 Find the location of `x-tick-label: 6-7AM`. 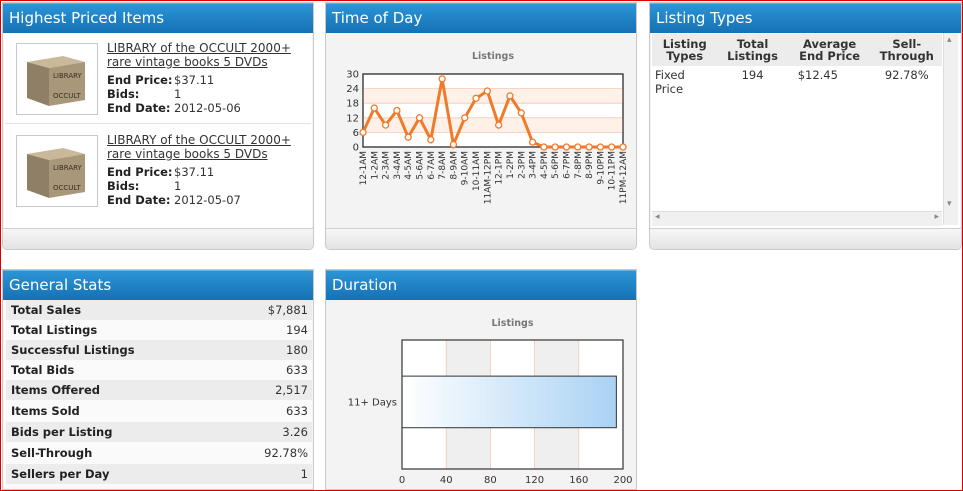

x-tick-label: 6-7AM is located at coordinates (432, 165).